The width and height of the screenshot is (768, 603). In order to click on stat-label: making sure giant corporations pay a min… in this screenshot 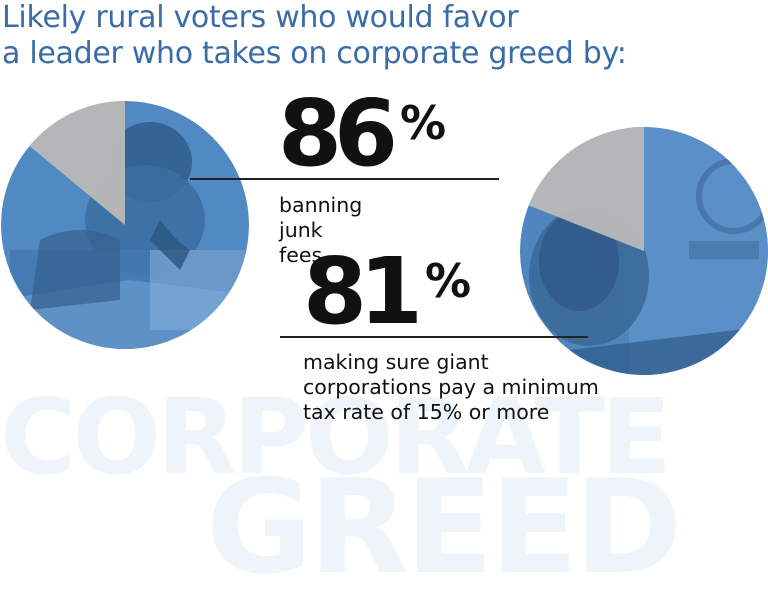, I will do `click(451, 387)`.